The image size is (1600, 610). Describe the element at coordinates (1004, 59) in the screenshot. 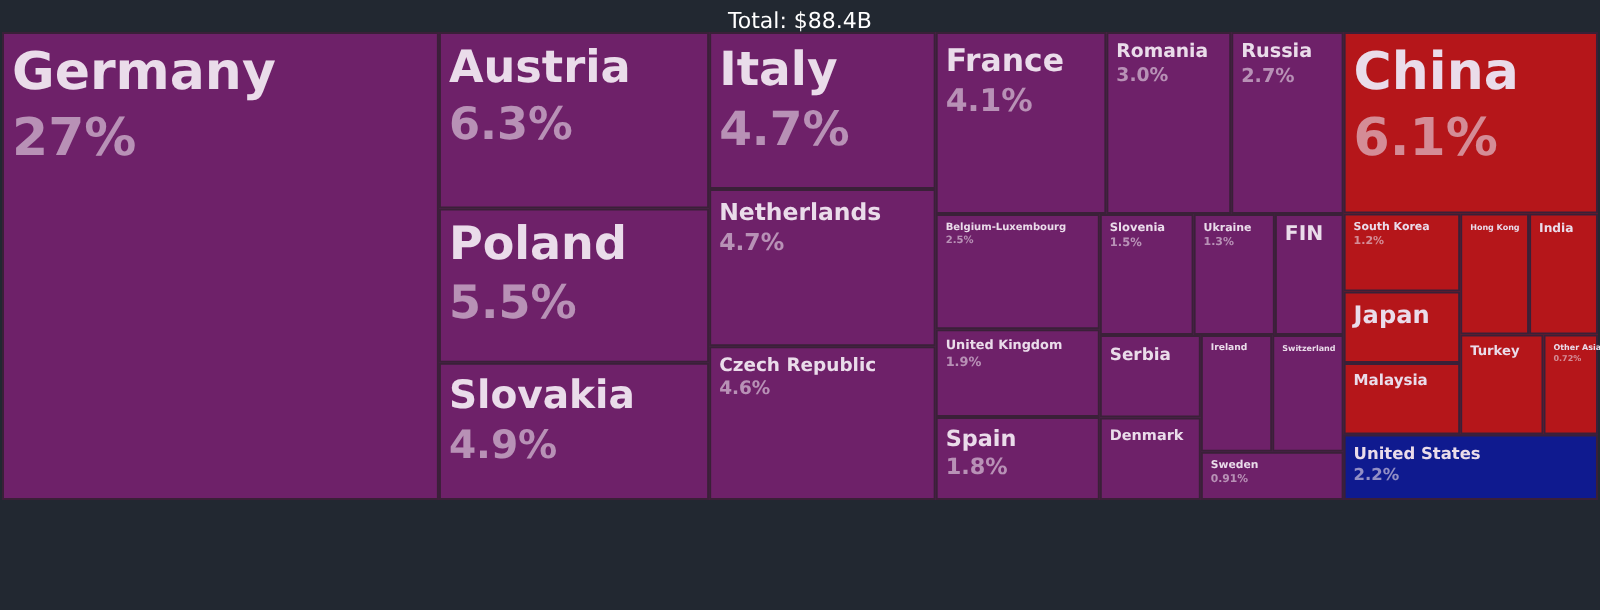

I see `category-label: France` at that location.